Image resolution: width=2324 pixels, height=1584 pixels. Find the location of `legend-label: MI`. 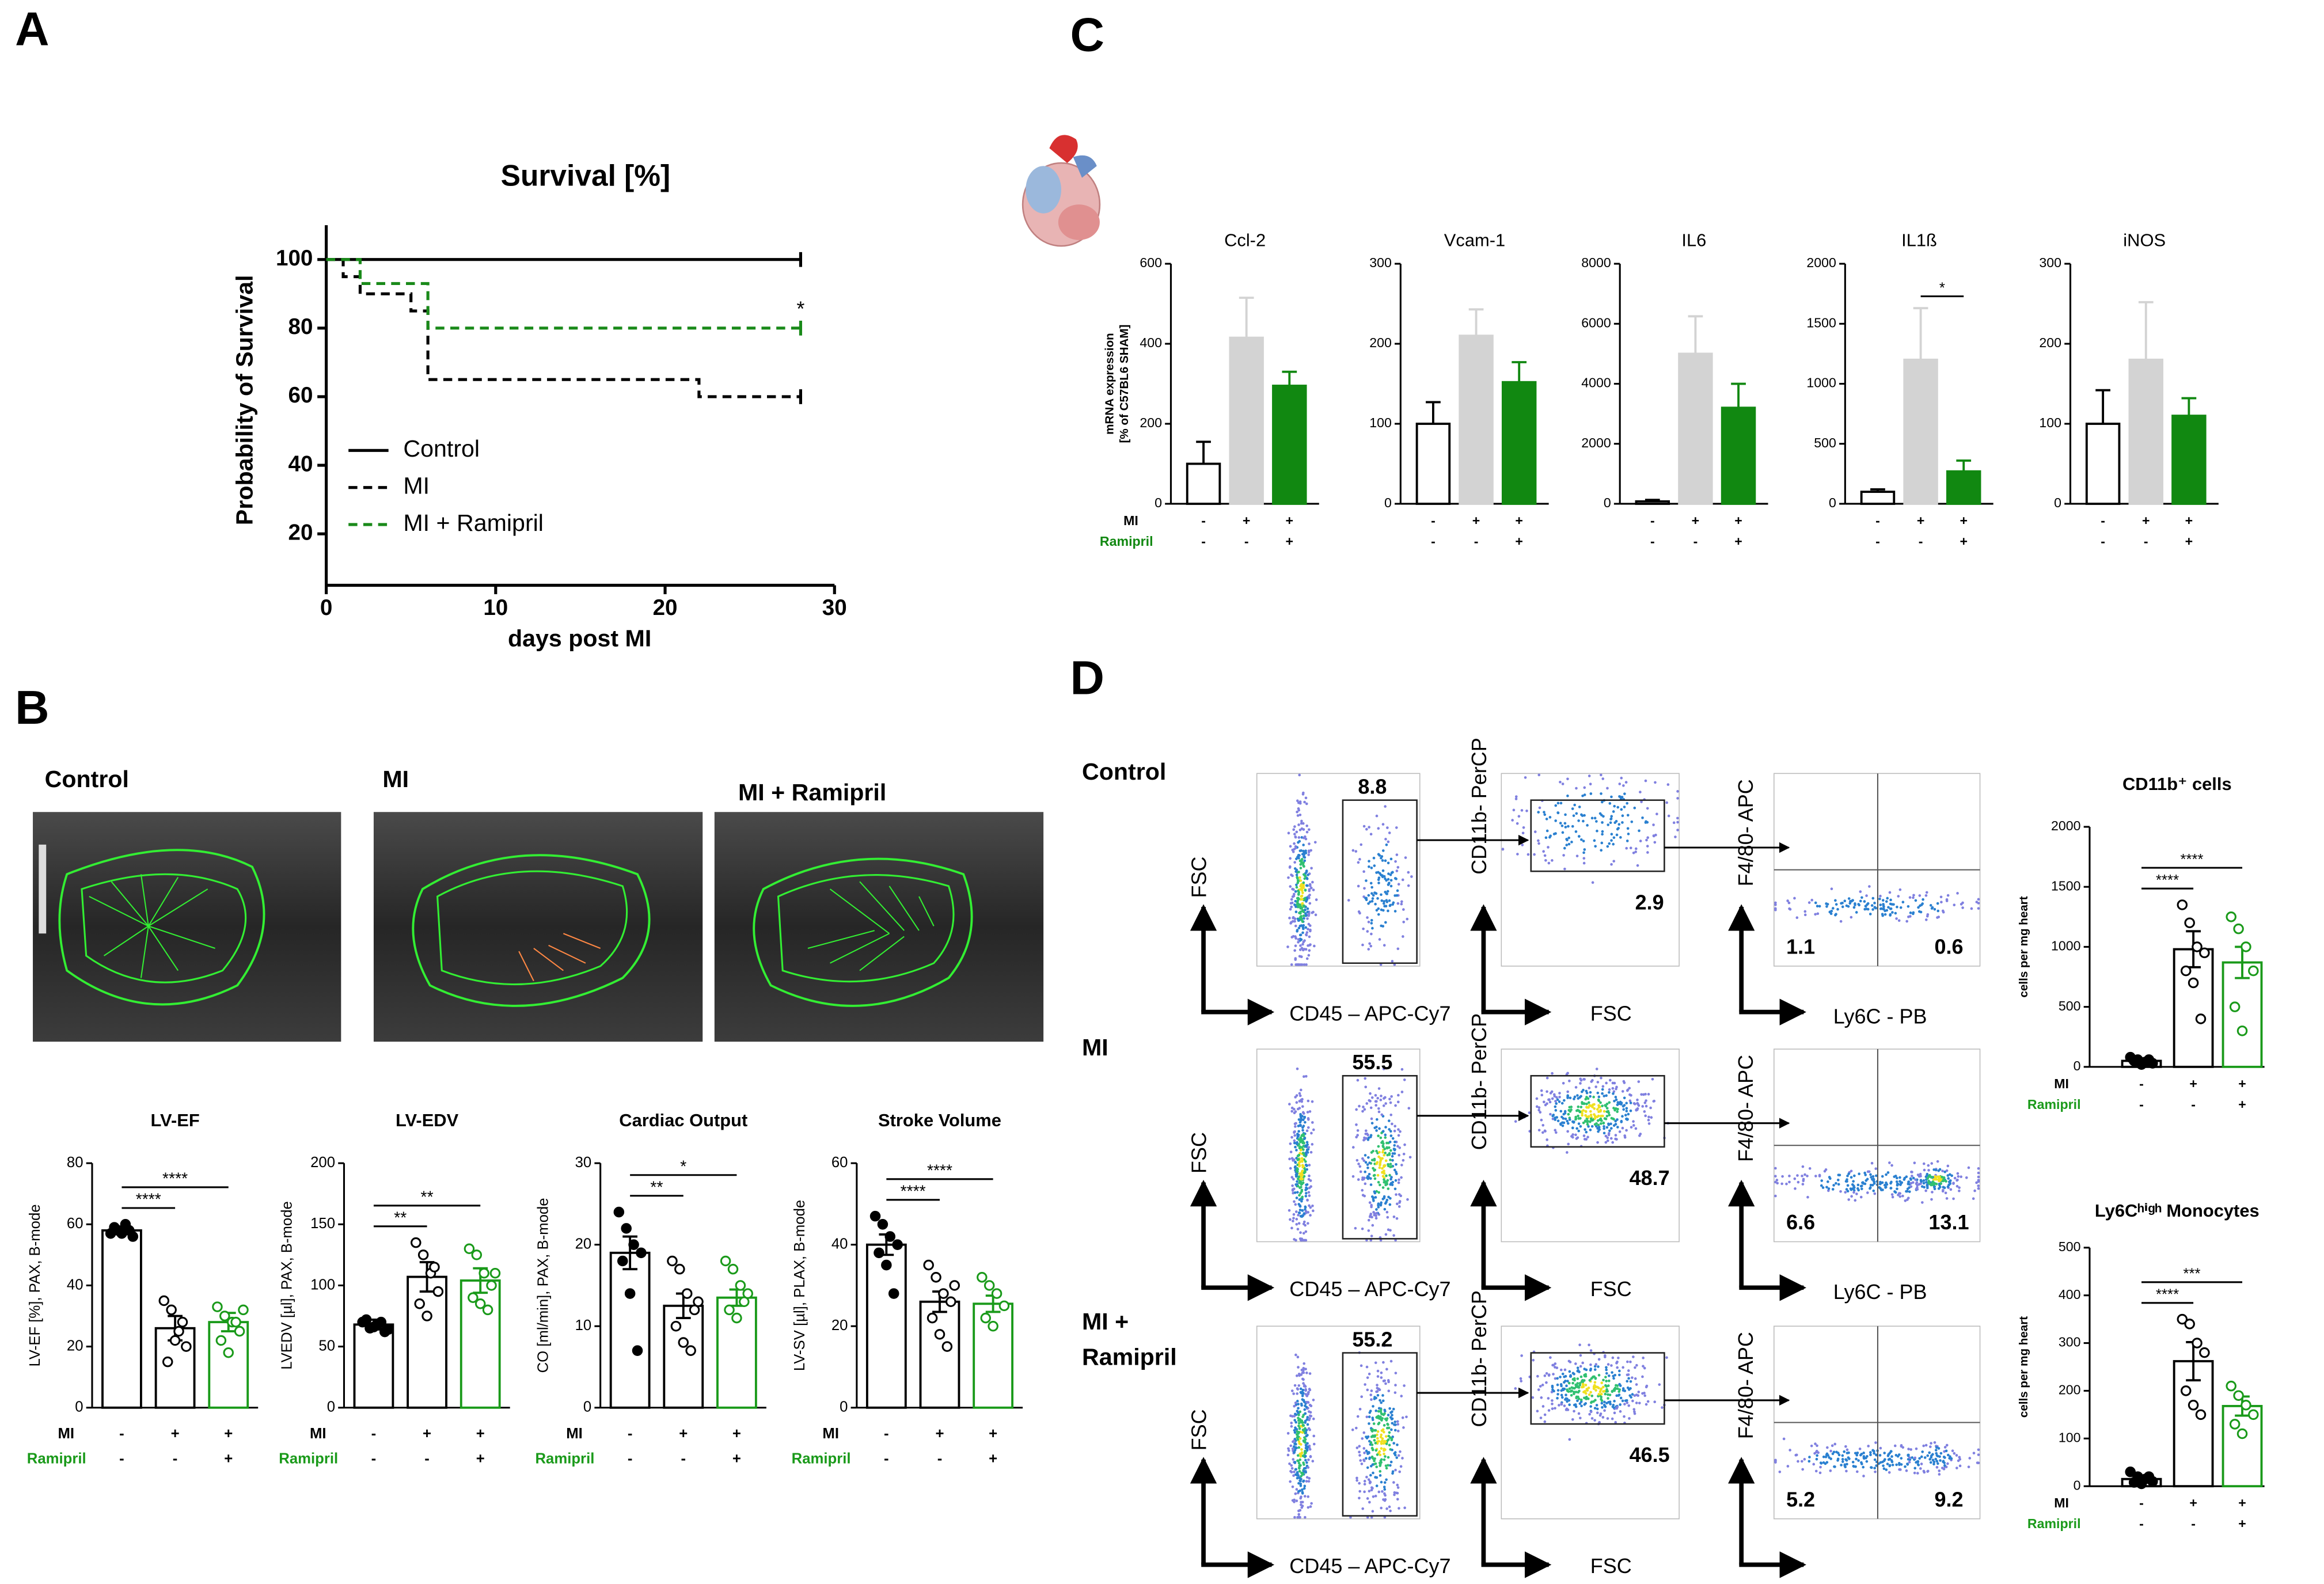

legend-label: MI is located at coordinates (416, 486).